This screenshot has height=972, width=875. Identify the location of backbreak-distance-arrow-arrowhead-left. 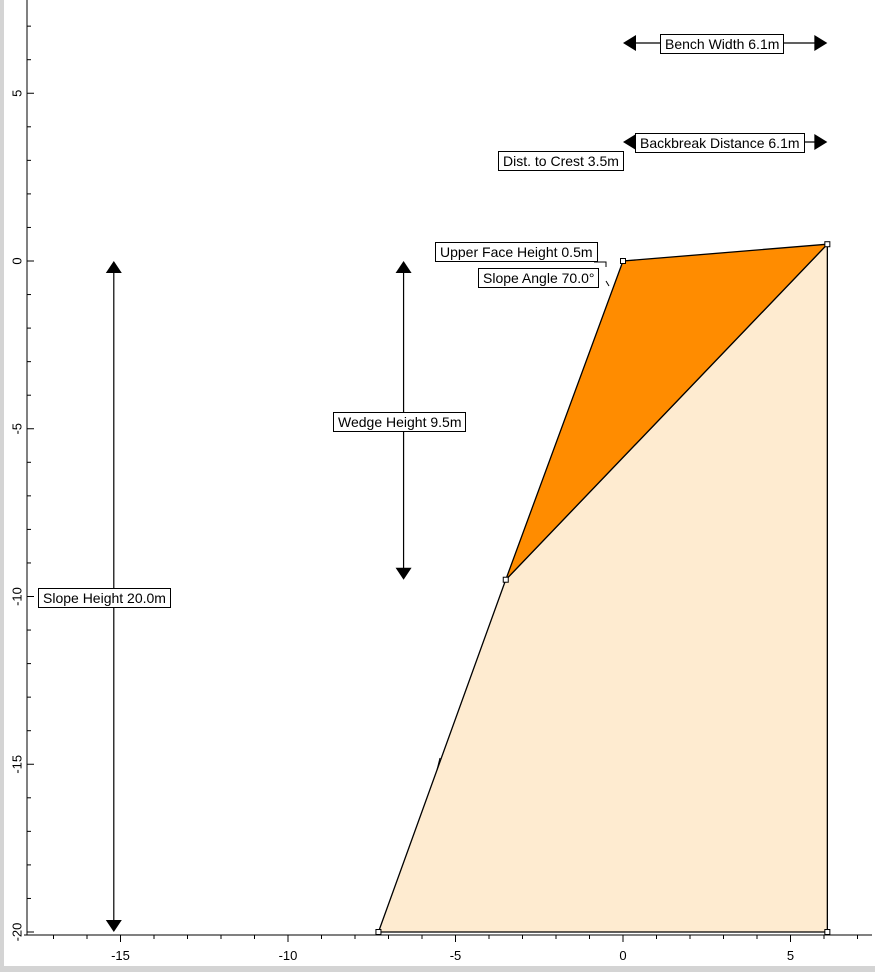
(629, 142).